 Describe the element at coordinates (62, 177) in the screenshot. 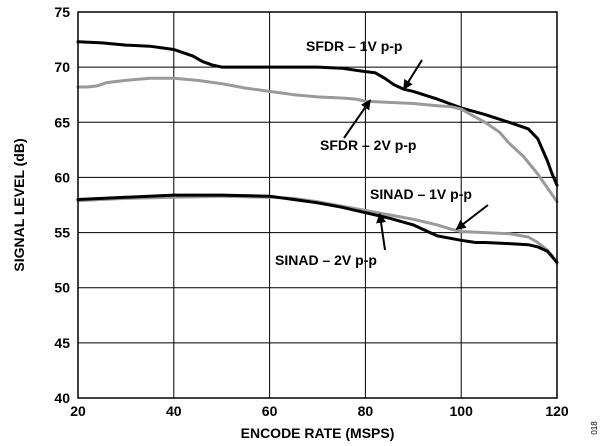

I see `y-tick-label: 60` at that location.